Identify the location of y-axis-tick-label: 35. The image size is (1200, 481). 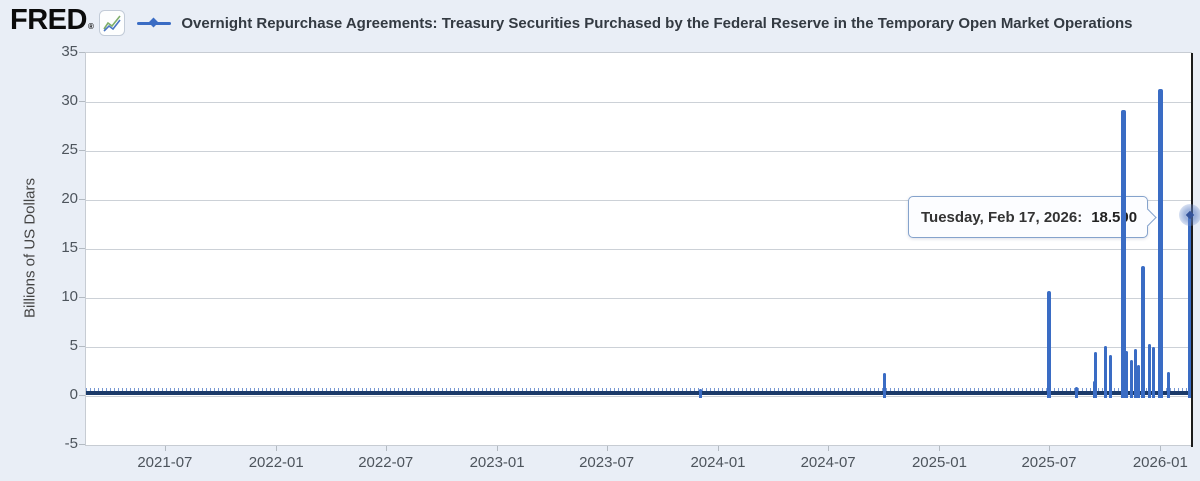
(69, 51).